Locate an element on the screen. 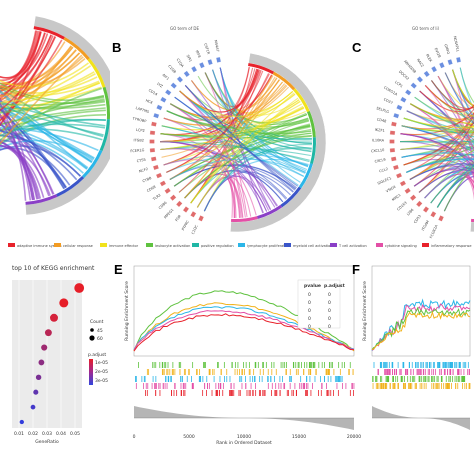  gene-label: CD163 is located at coordinates (402, 206).